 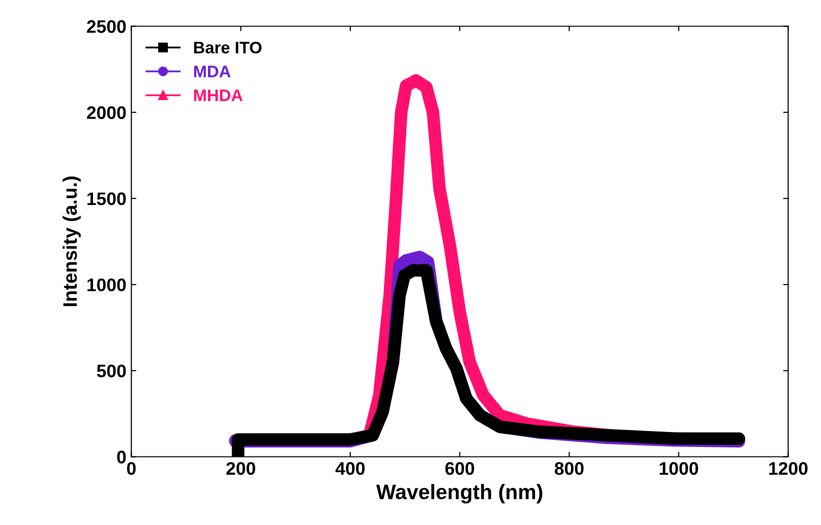 What do you see at coordinates (106, 199) in the screenshot?
I see `y-tick-label: 1500` at bounding box center [106, 199].